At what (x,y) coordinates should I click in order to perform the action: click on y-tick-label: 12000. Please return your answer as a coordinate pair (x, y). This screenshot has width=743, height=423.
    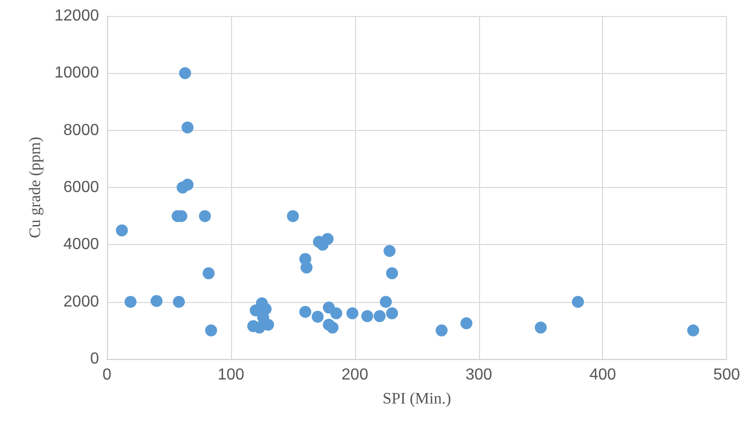
    Looking at the image, I should click on (77, 16).